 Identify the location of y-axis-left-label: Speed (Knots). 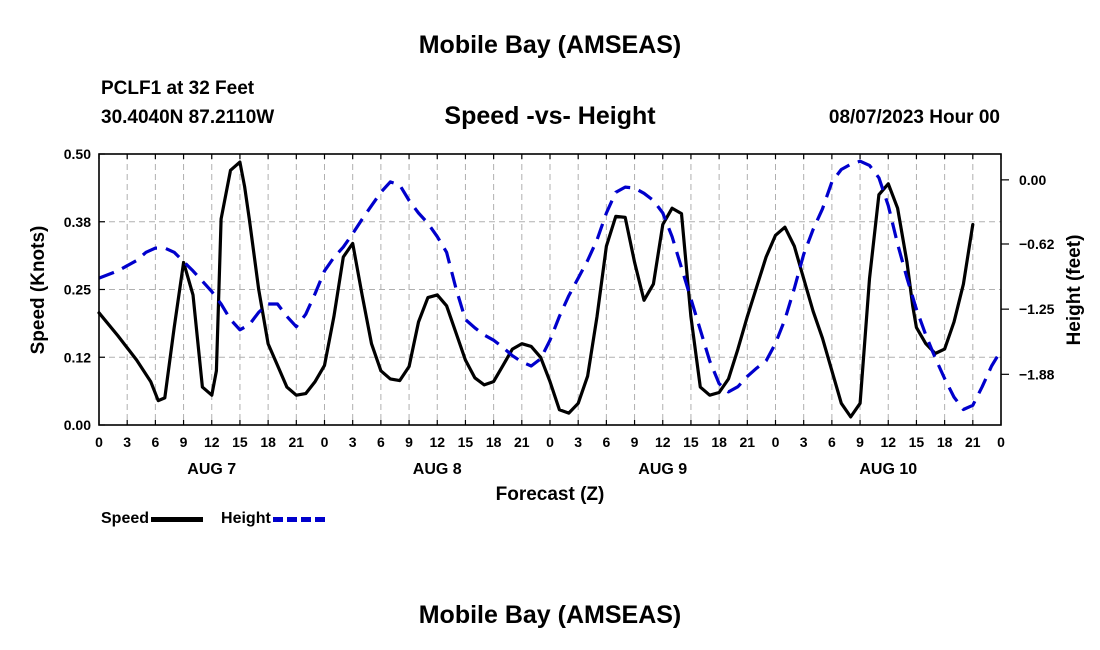
(38, 290).